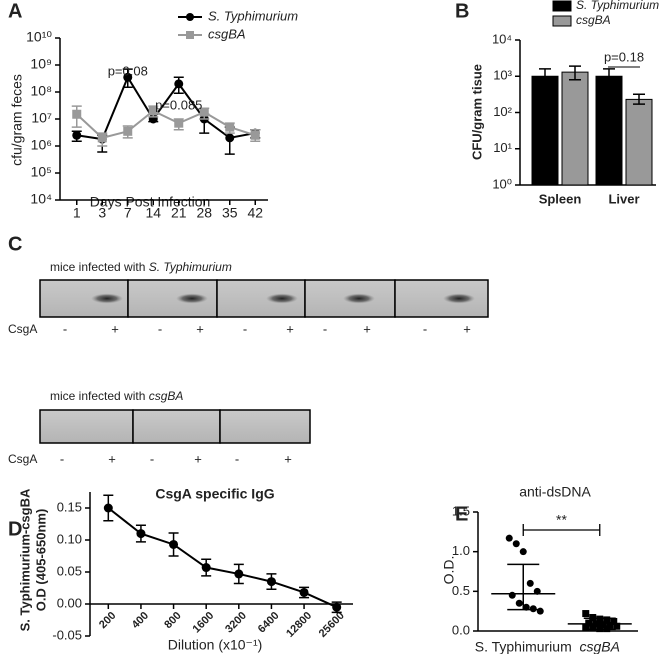 Image resolution: width=660 pixels, height=654 pixels. Describe the element at coordinates (41, 118) in the screenshot. I see `y-tick-label: 10⁷` at that location.